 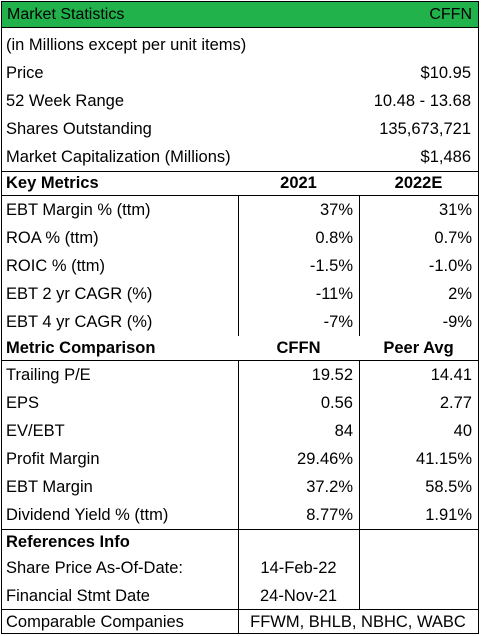 I want to click on metric-label: EBT 4 yr CAGR (%), so click(x=79, y=321).